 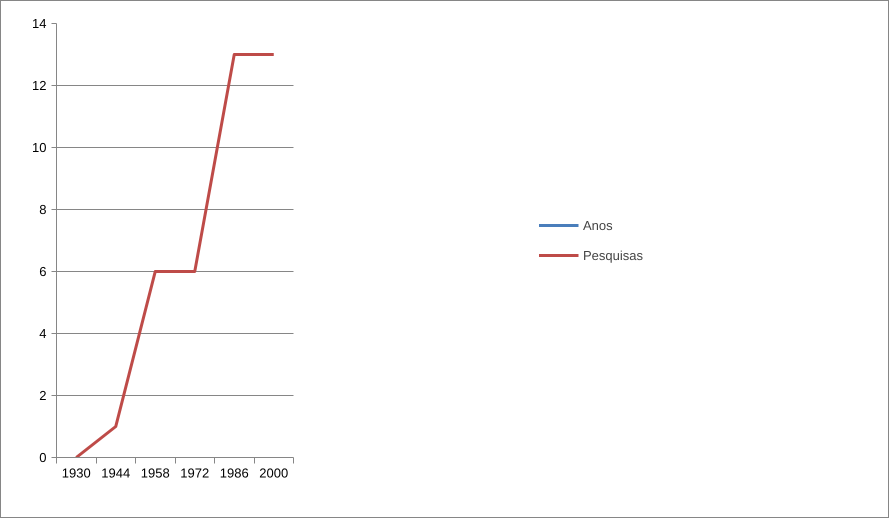 What do you see at coordinates (43, 271) in the screenshot?
I see `y-tick-label: 6` at bounding box center [43, 271].